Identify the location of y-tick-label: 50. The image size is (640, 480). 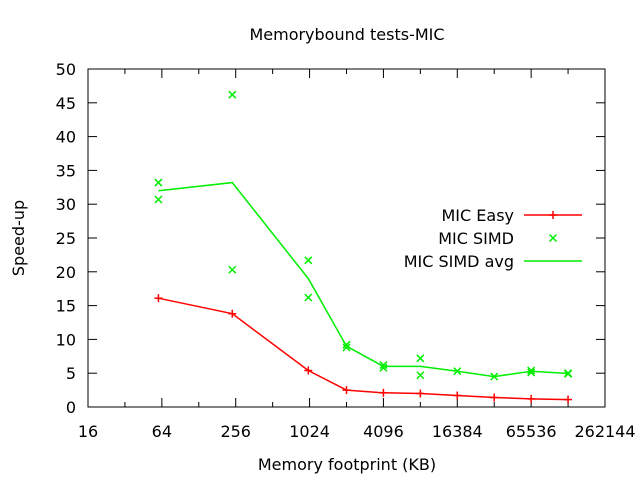
(66, 69).